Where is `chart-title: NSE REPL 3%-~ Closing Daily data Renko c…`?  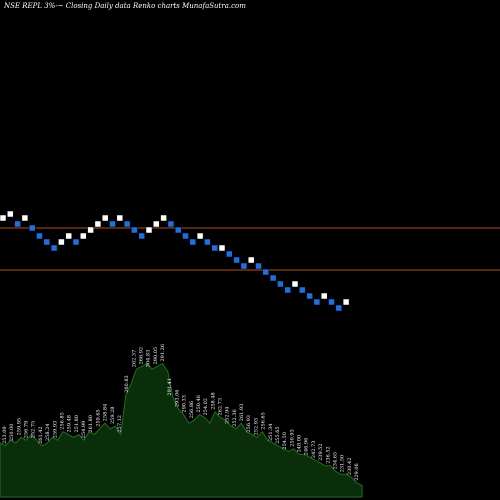
chart-title: NSE REPL 3%-~ Closing Daily data Renko c… is located at coordinates (125, 6).